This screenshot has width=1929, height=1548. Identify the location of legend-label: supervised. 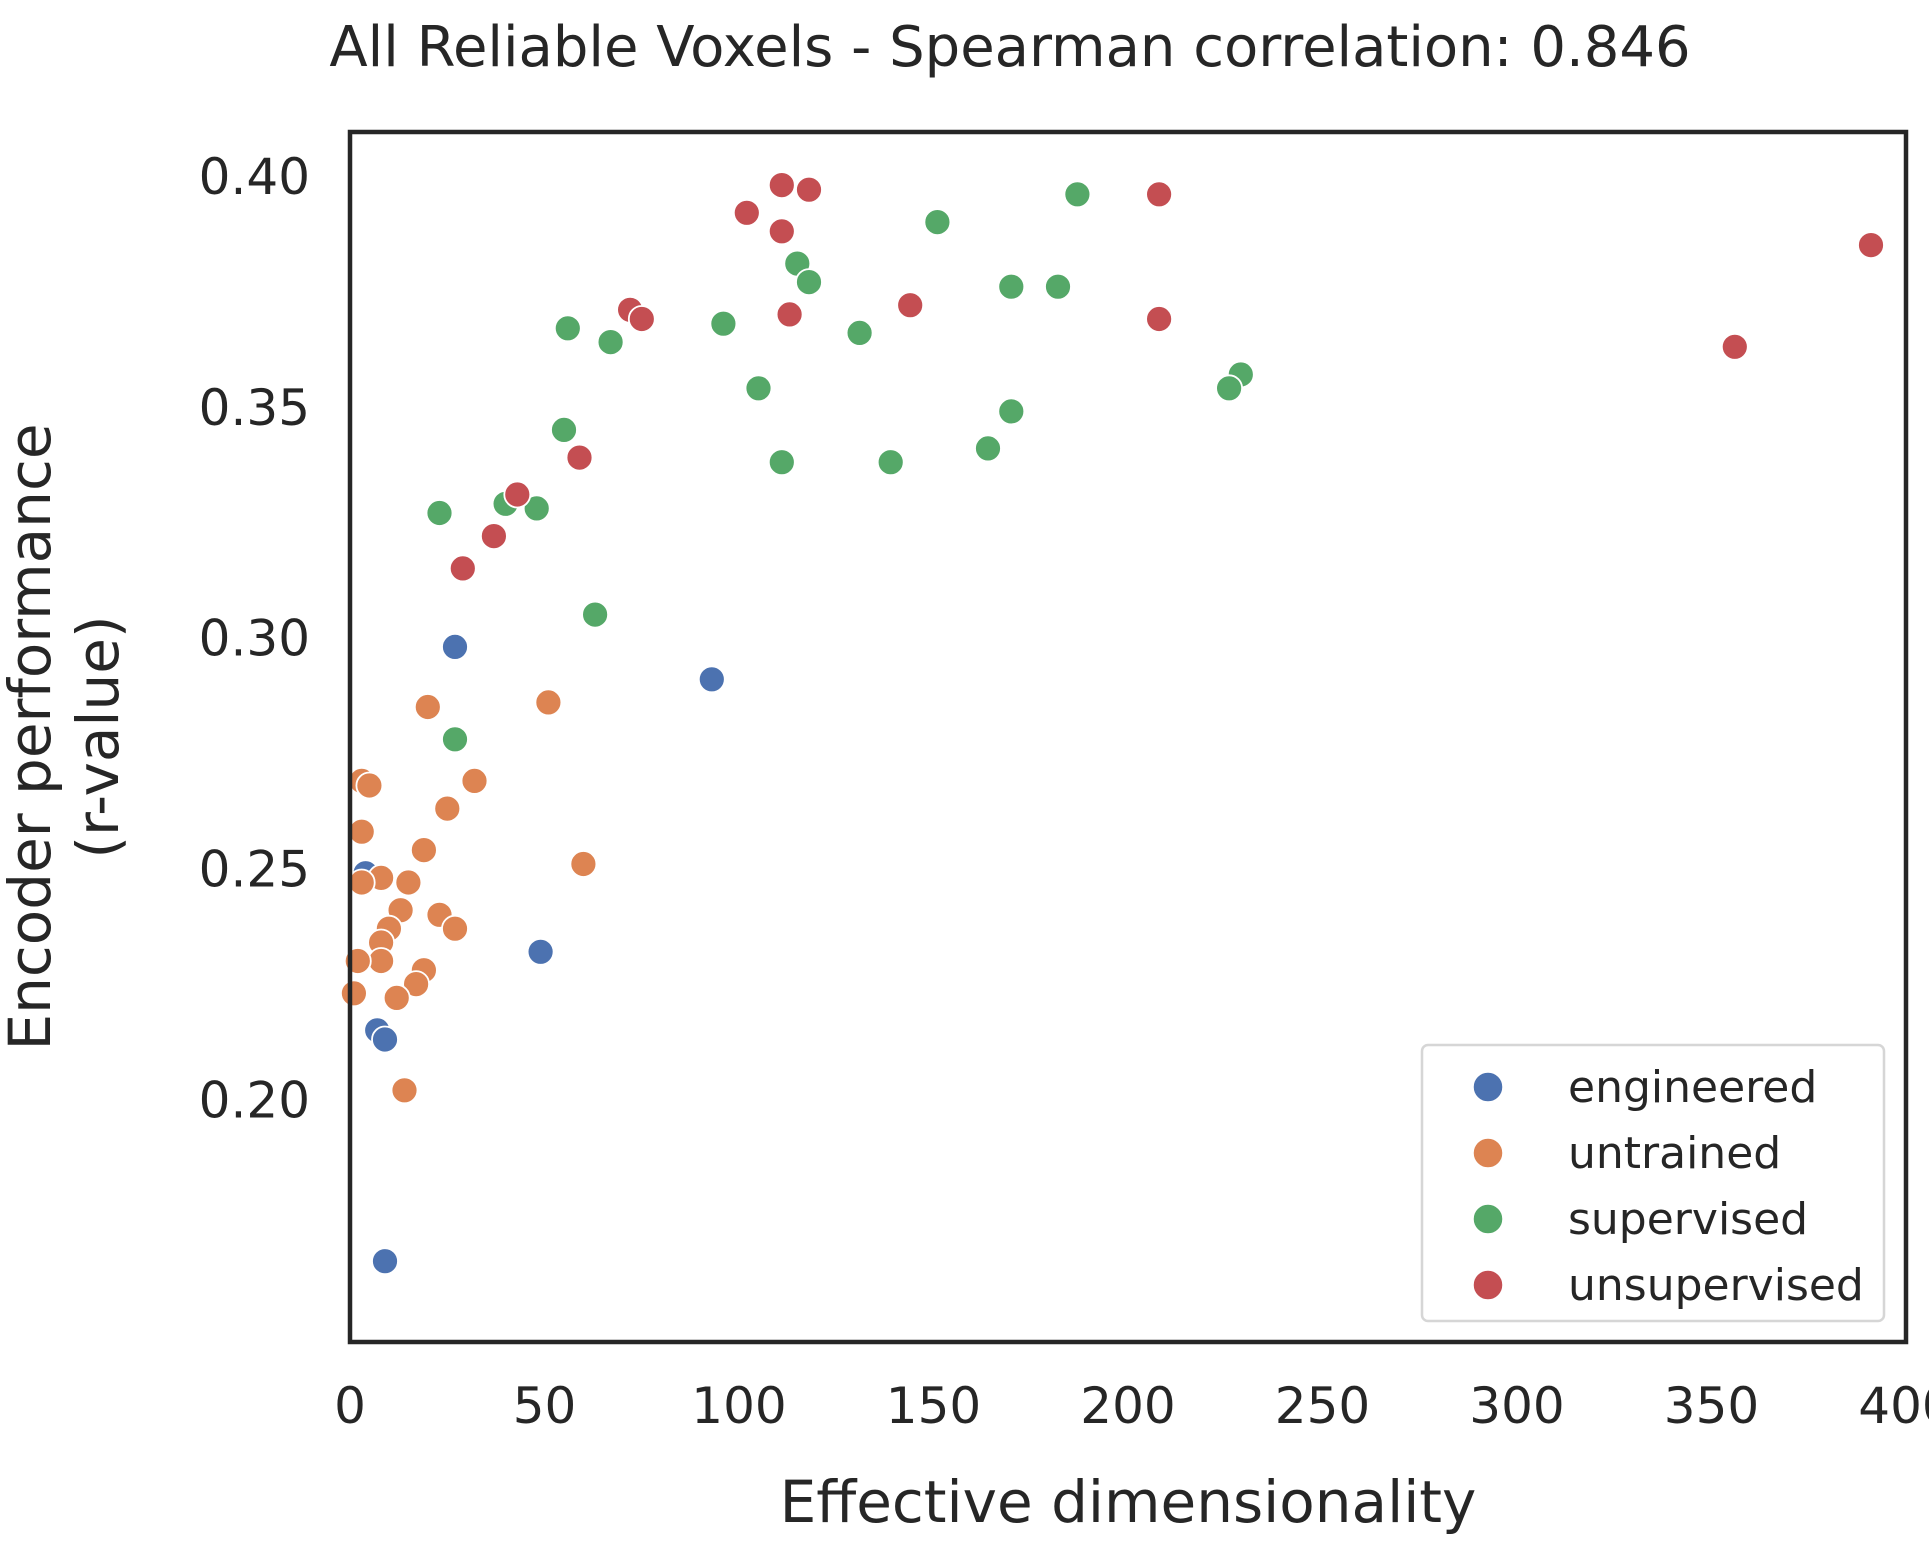
(1688, 1219).